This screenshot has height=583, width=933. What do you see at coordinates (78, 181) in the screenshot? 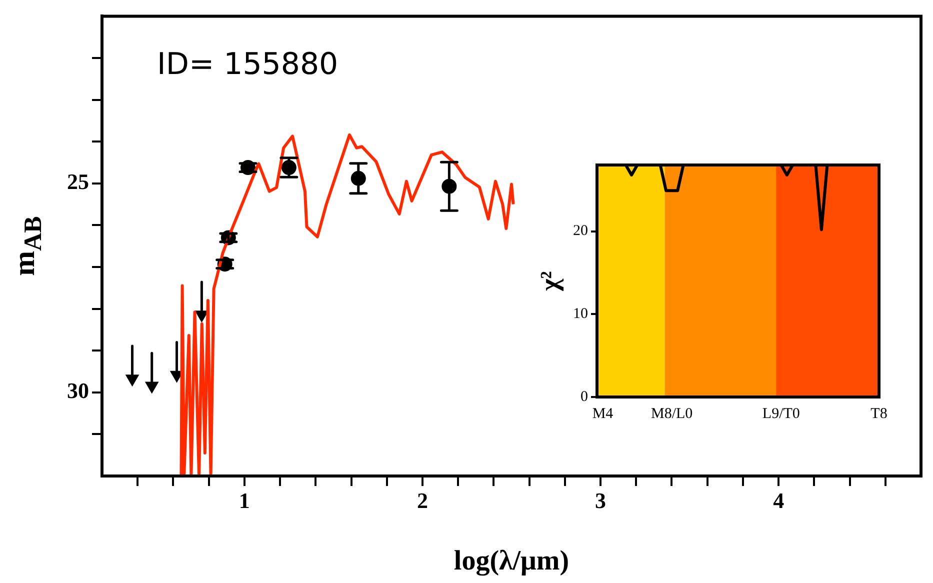
I see `y-tick-label: 25` at bounding box center [78, 181].